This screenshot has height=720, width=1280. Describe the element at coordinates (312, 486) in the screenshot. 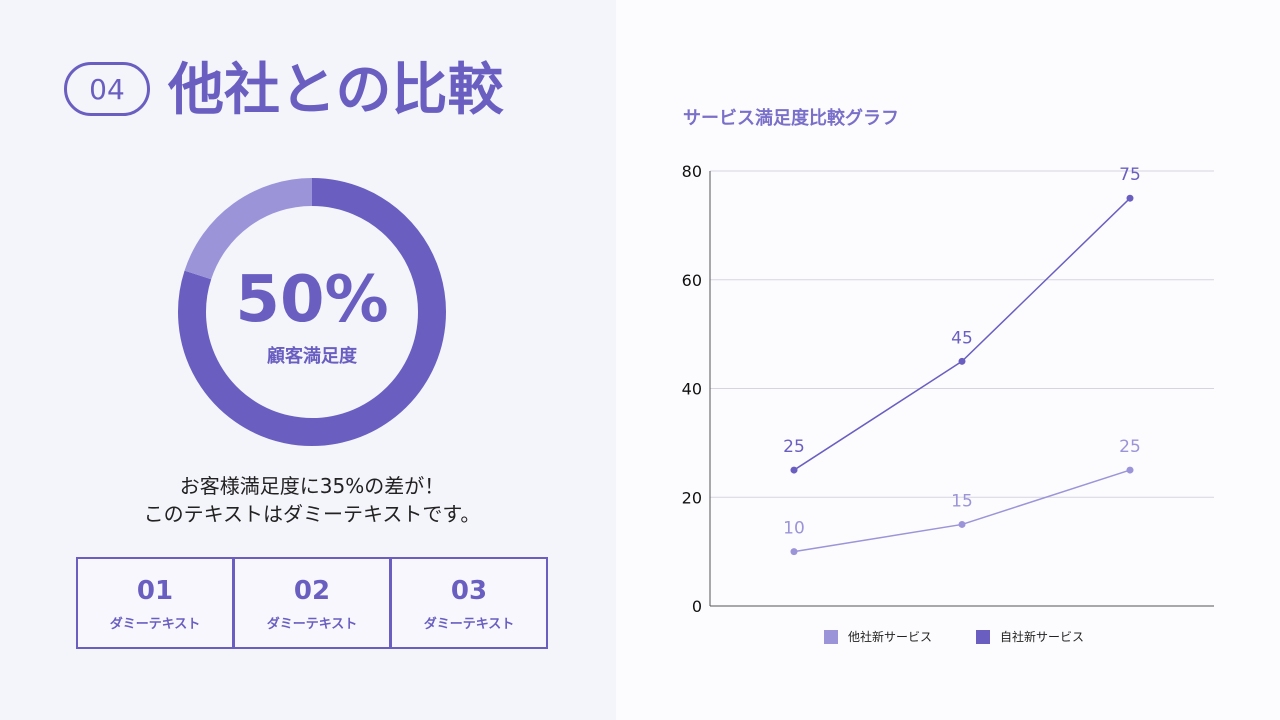

I see `message-line-1: お客様満足度に35%の差が！` at that location.